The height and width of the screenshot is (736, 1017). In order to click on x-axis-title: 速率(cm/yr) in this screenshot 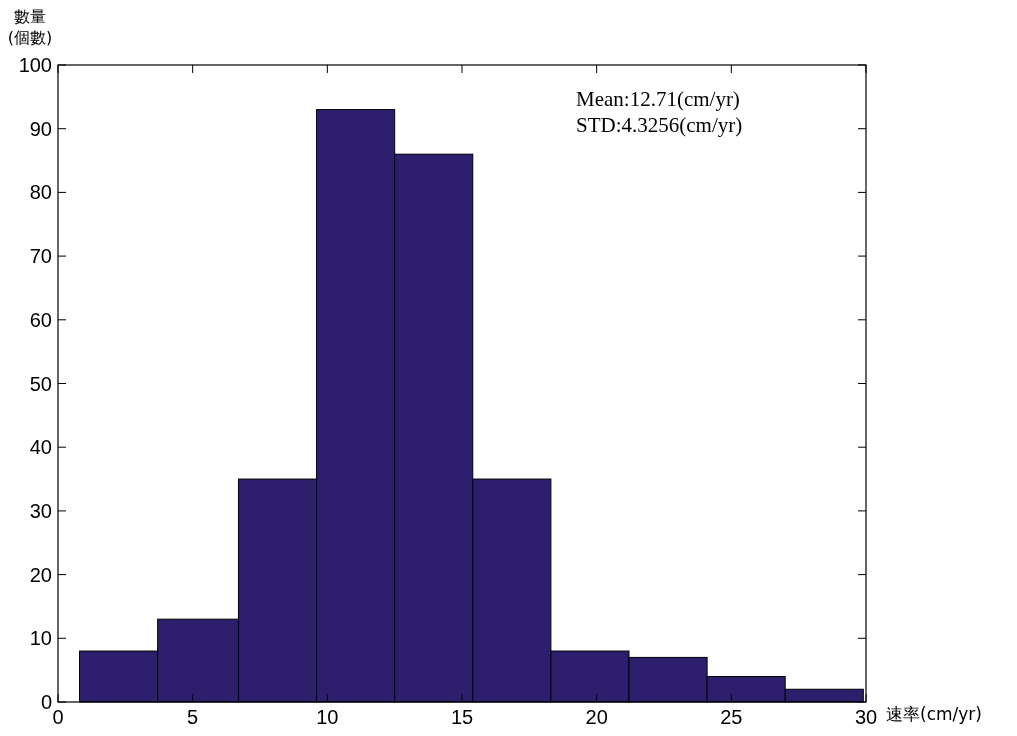, I will do `click(934, 714)`.